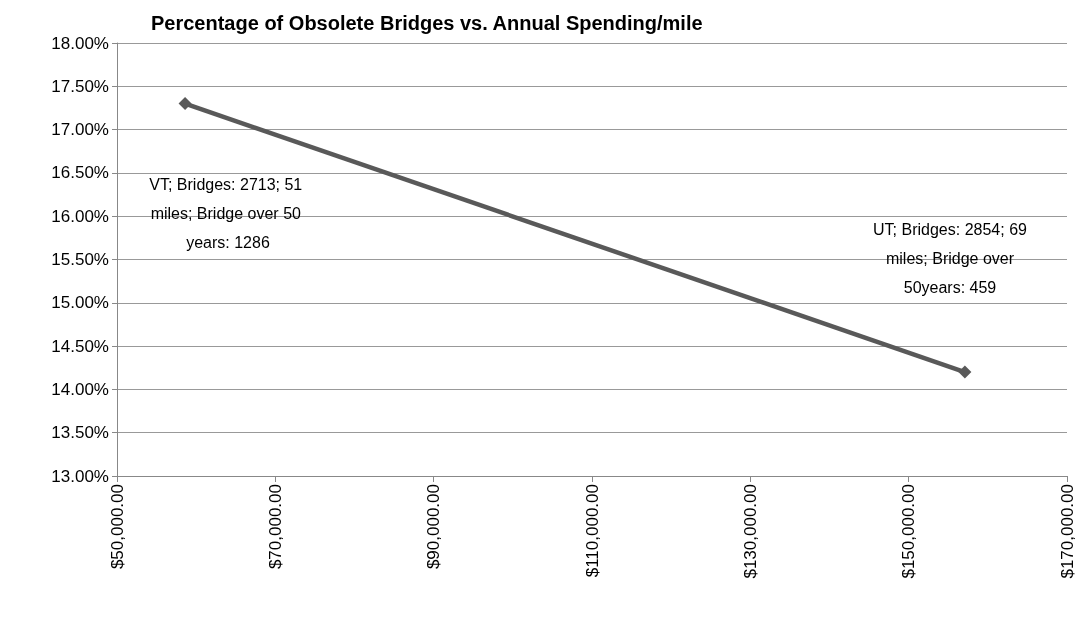 The height and width of the screenshot is (643, 1084). I want to click on x-tick-label: $70,000.00, so click(275, 527).